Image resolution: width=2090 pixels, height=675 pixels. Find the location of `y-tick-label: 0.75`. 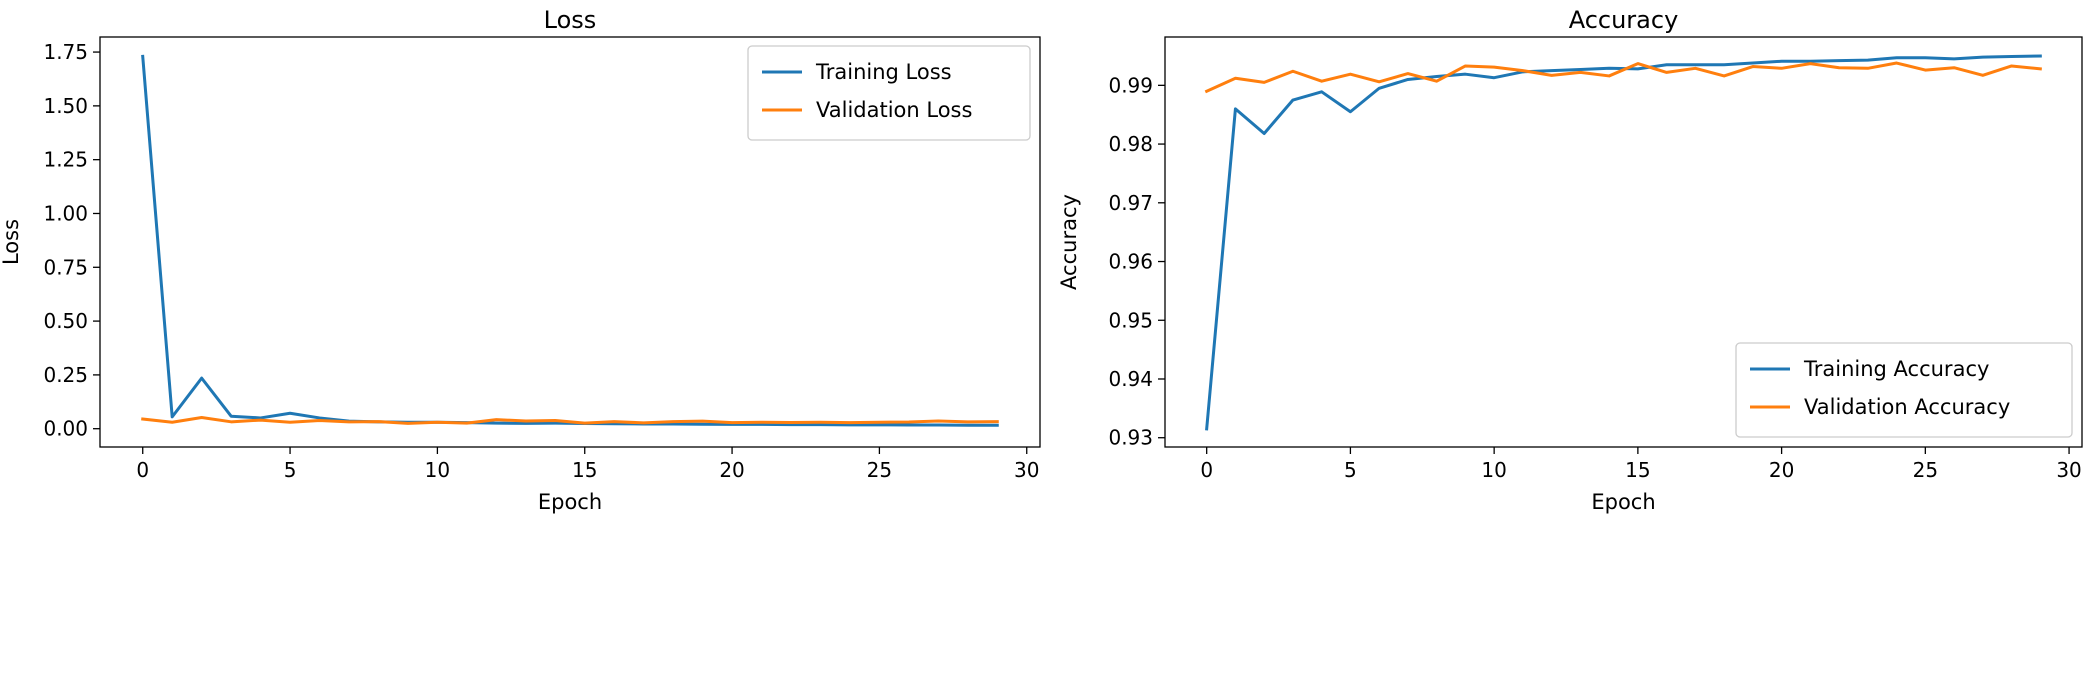

y-tick-label: 0.75 is located at coordinates (65, 267).